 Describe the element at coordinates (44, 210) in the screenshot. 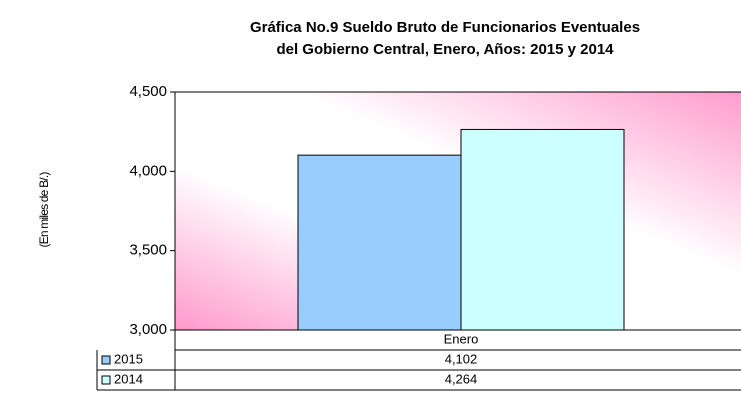

I see `y-axis-label: (En miles de B/.)` at that location.